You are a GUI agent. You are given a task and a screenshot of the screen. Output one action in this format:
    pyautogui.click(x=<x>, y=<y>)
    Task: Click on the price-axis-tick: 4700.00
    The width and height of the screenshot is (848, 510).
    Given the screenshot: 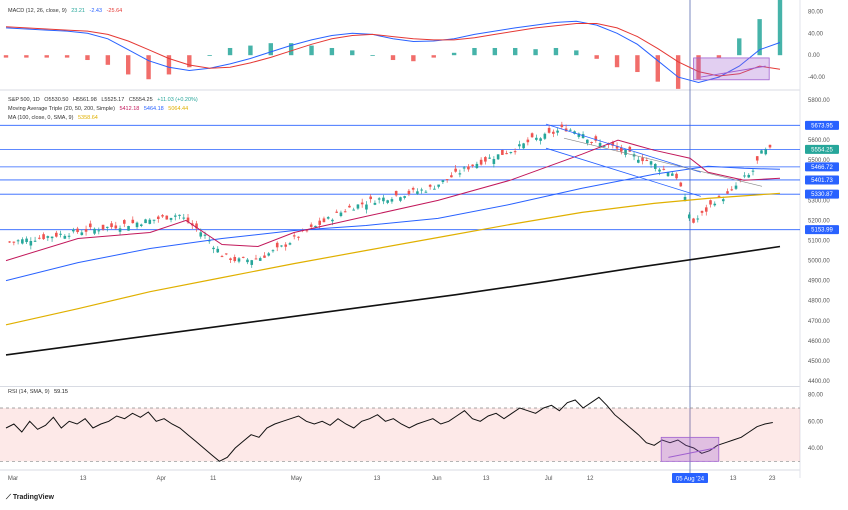 What is the action you would take?
    pyautogui.click(x=819, y=322)
    